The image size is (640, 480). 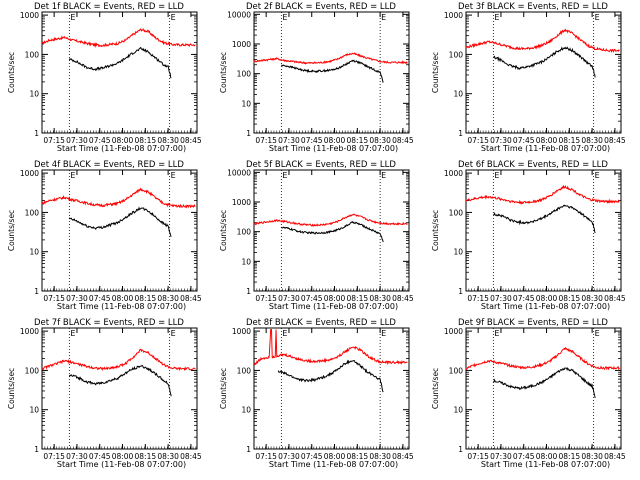 I want to click on panel-title: Det 8f BLACK = Events, RED = LLD, so click(x=321, y=323).